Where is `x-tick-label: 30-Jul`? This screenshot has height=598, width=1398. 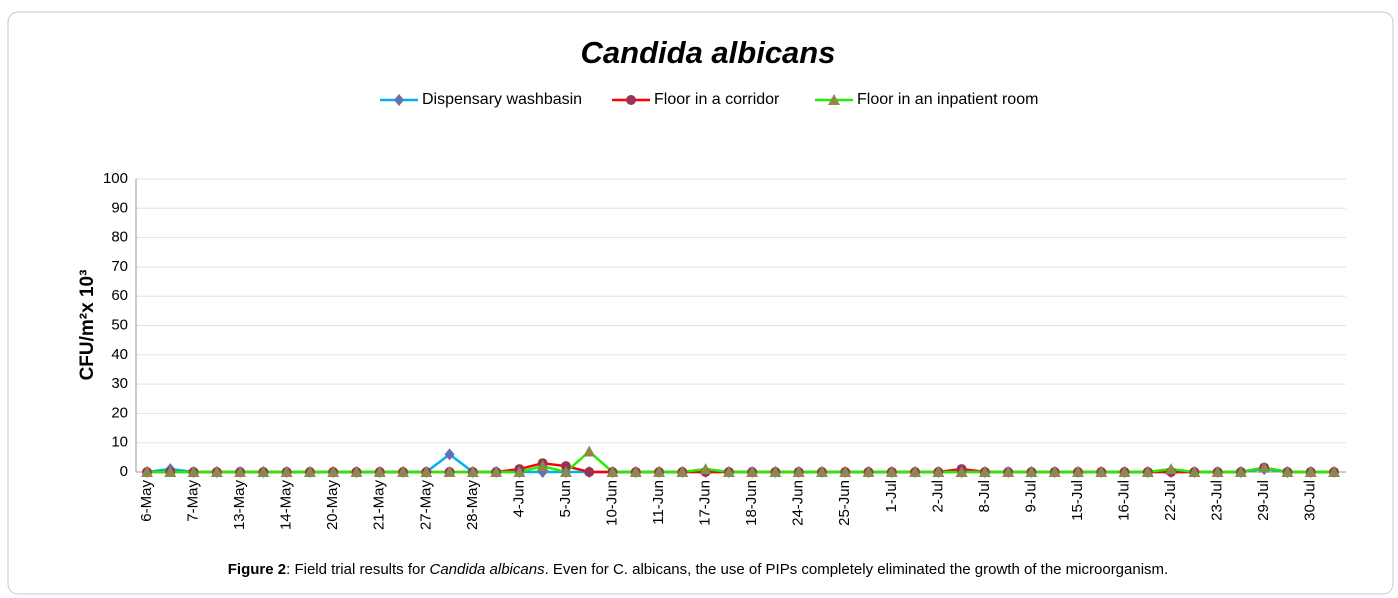 x-tick-label: 30-Jul is located at coordinates (1310, 500).